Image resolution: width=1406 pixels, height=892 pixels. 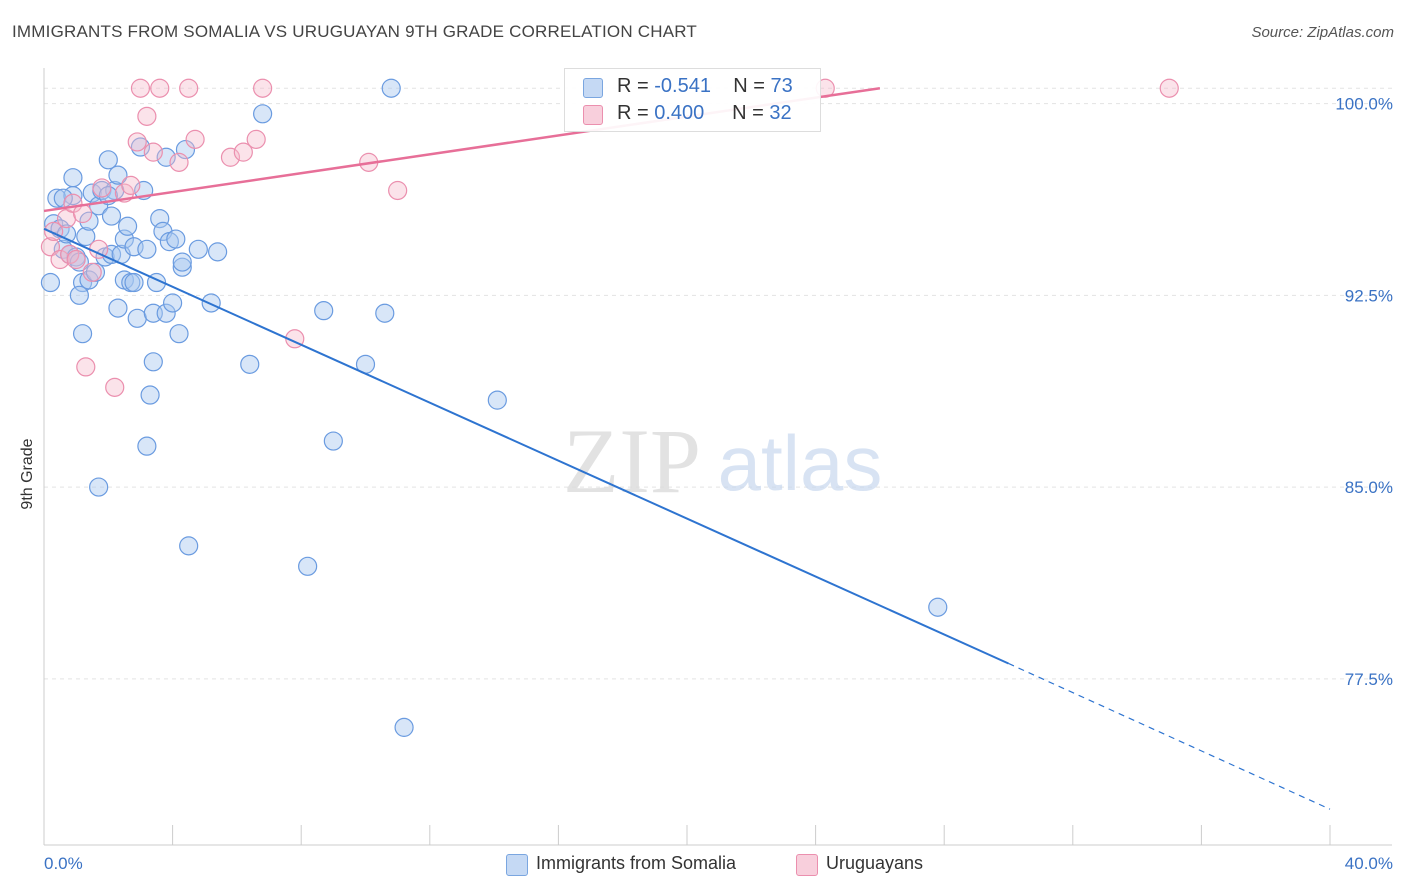 What do you see at coordinates (517, 865) in the screenshot?
I see `legend-swatch-somalia` at bounding box center [517, 865].